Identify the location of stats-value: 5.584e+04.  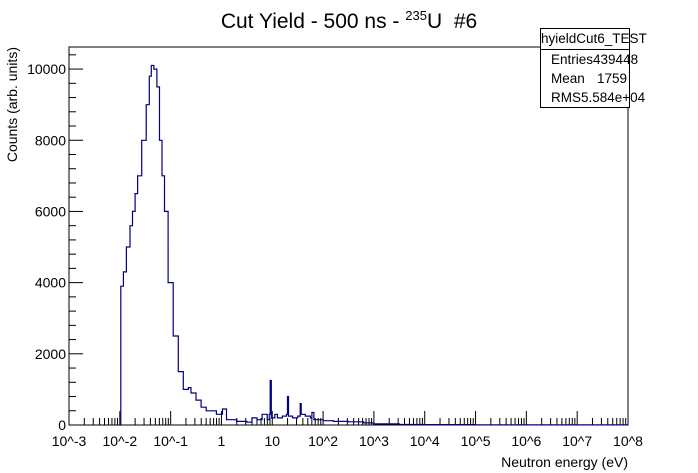
(613, 97).